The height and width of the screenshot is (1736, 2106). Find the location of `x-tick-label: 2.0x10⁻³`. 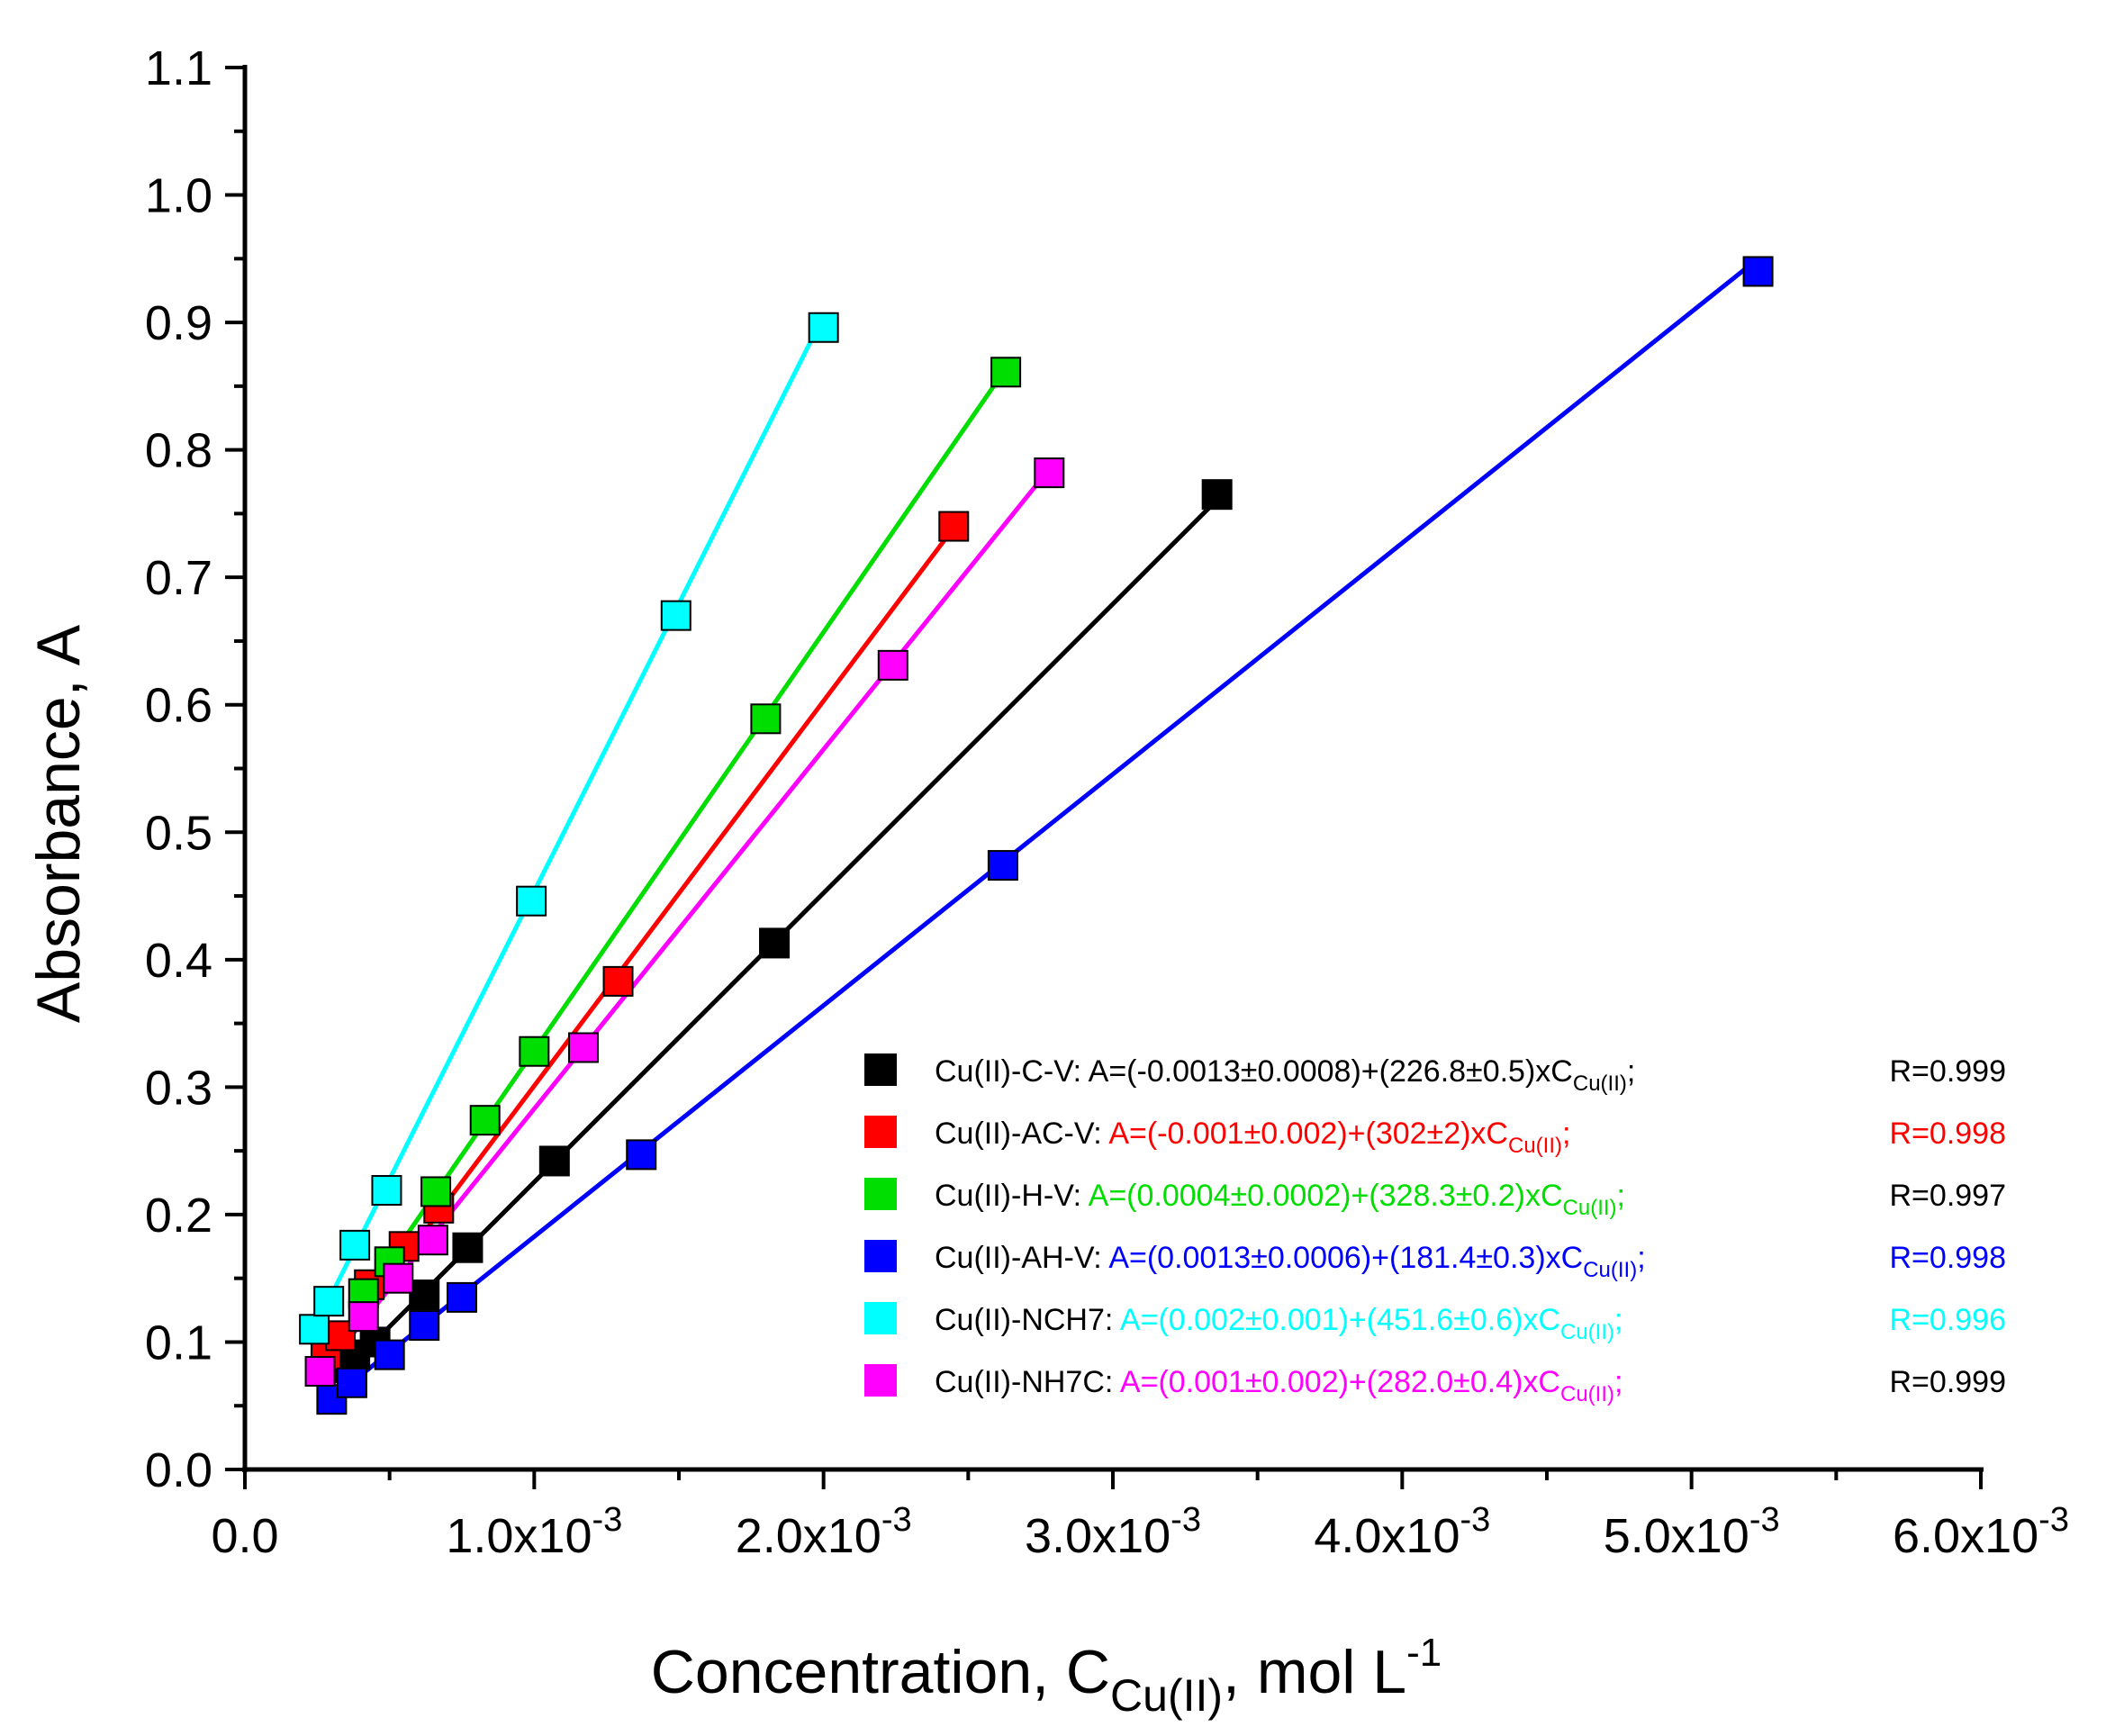

x-tick-label: 2.0x10⁻³ is located at coordinates (824, 1532).